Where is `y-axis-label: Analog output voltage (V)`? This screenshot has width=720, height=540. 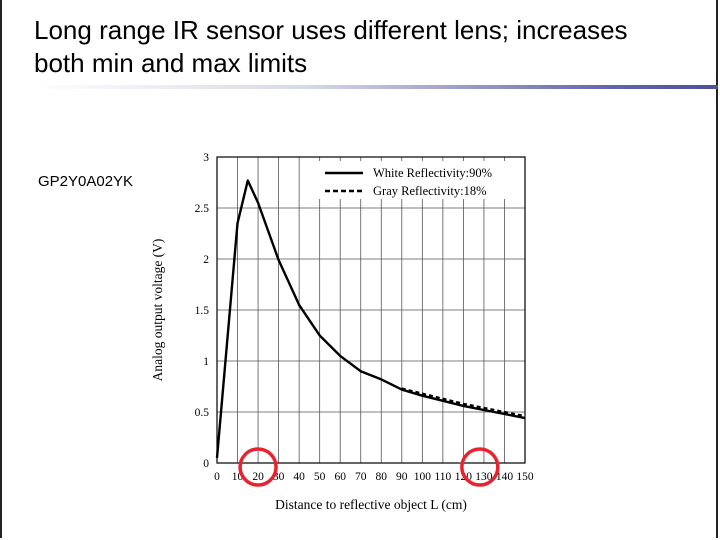 y-axis-label: Analog output voltage (V) is located at coordinates (157, 310).